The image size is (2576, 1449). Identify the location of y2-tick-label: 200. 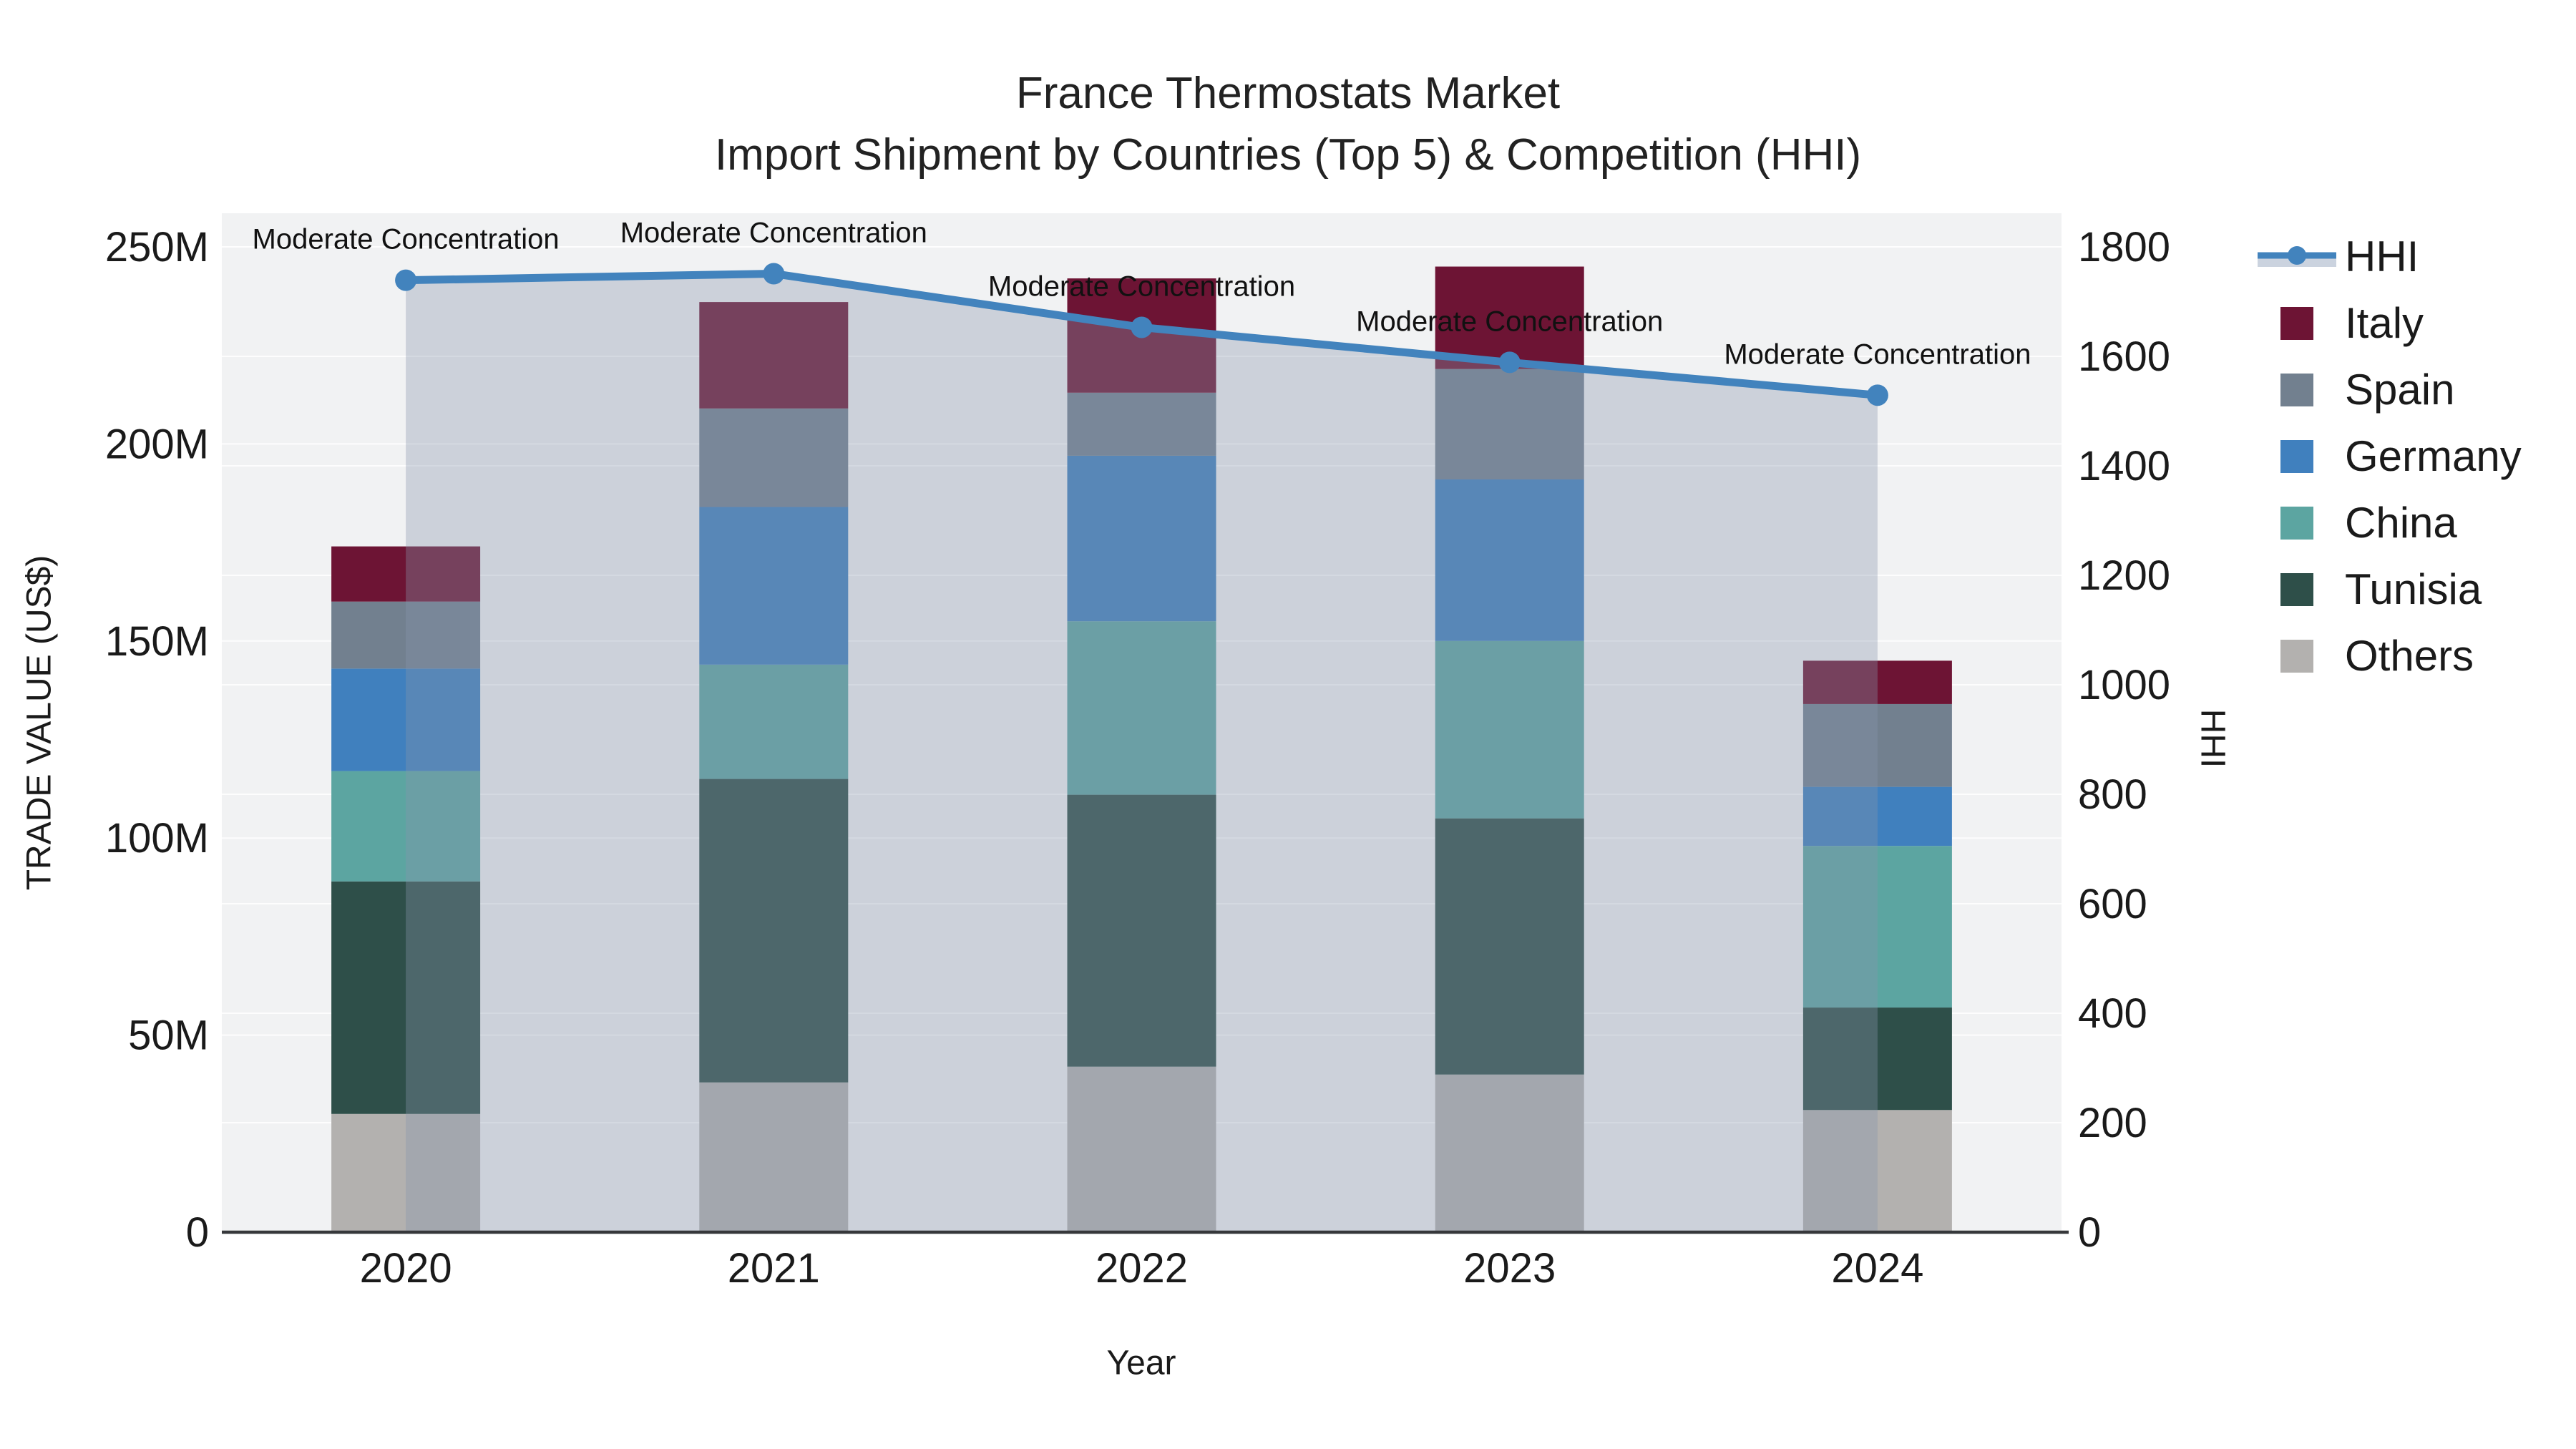
(2112, 1123).